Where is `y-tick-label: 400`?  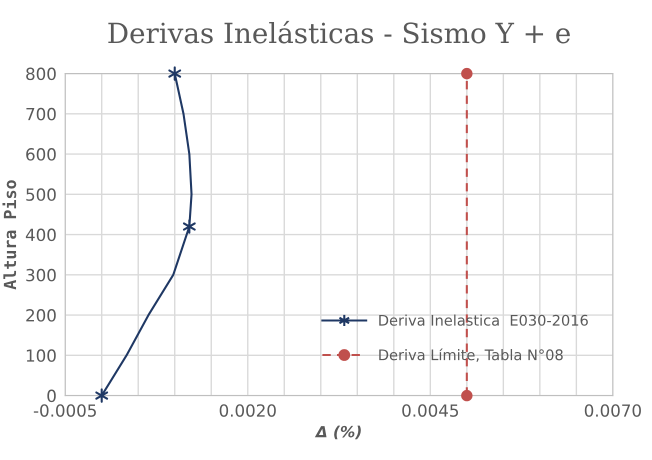 y-tick-label: 400 is located at coordinates (41, 235).